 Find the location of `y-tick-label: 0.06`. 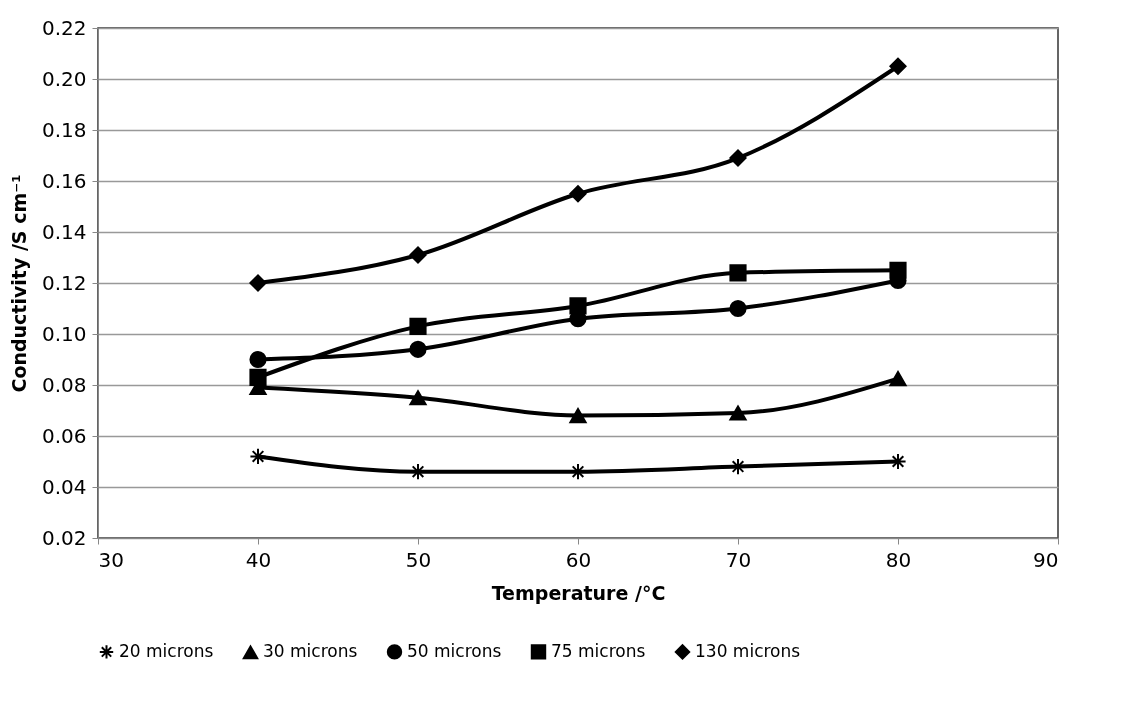

y-tick-label: 0.06 is located at coordinates (64, 435).